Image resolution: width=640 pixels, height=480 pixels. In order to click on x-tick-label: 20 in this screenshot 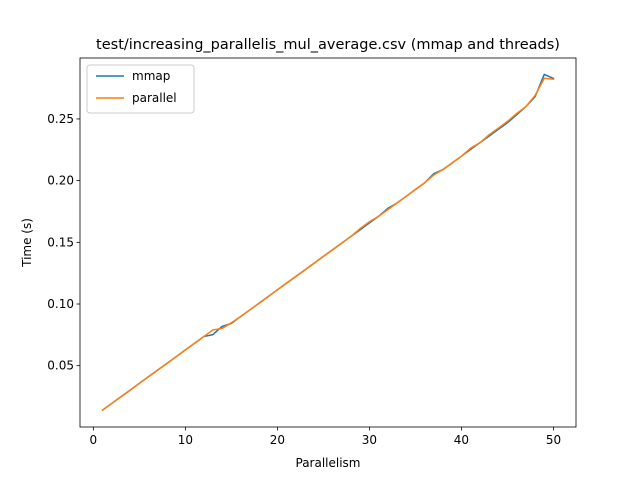, I will do `click(277, 440)`.